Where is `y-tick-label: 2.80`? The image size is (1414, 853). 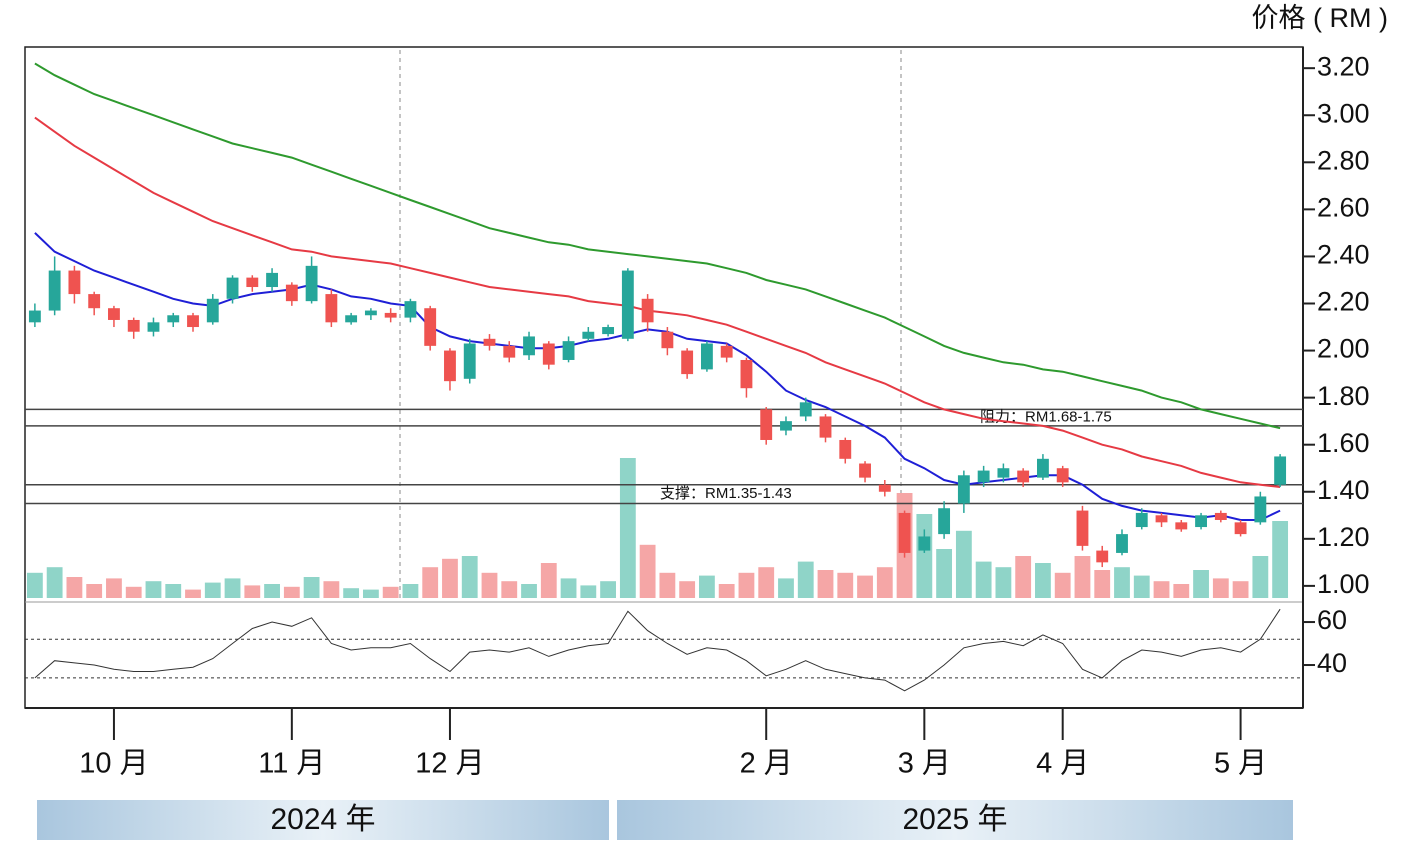
y-tick-label: 2.80 is located at coordinates (1343, 160).